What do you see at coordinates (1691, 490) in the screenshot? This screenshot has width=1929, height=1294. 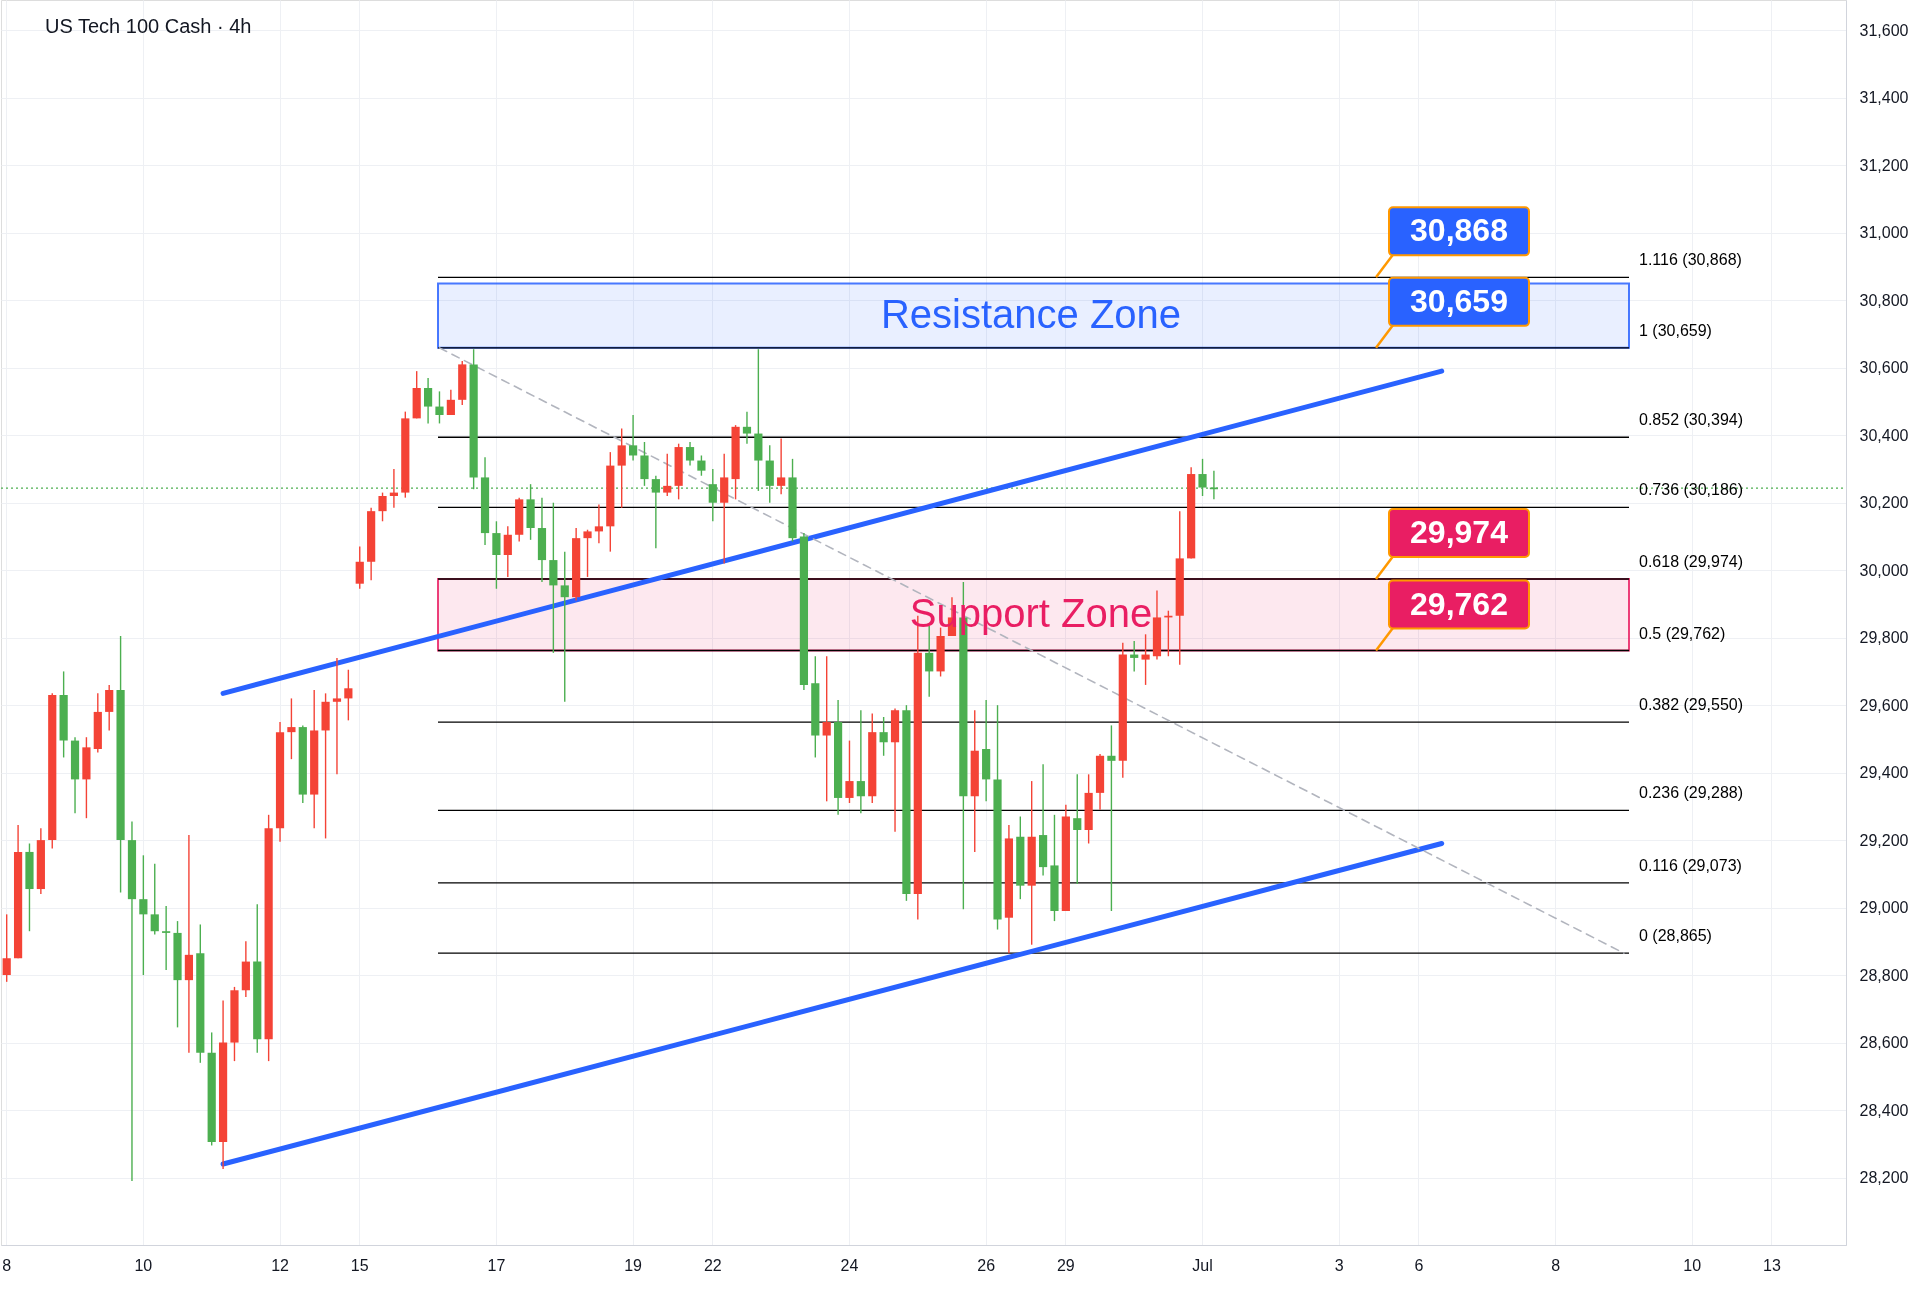 I see `ref-line-label: 0.736 (30,186)` at bounding box center [1691, 490].